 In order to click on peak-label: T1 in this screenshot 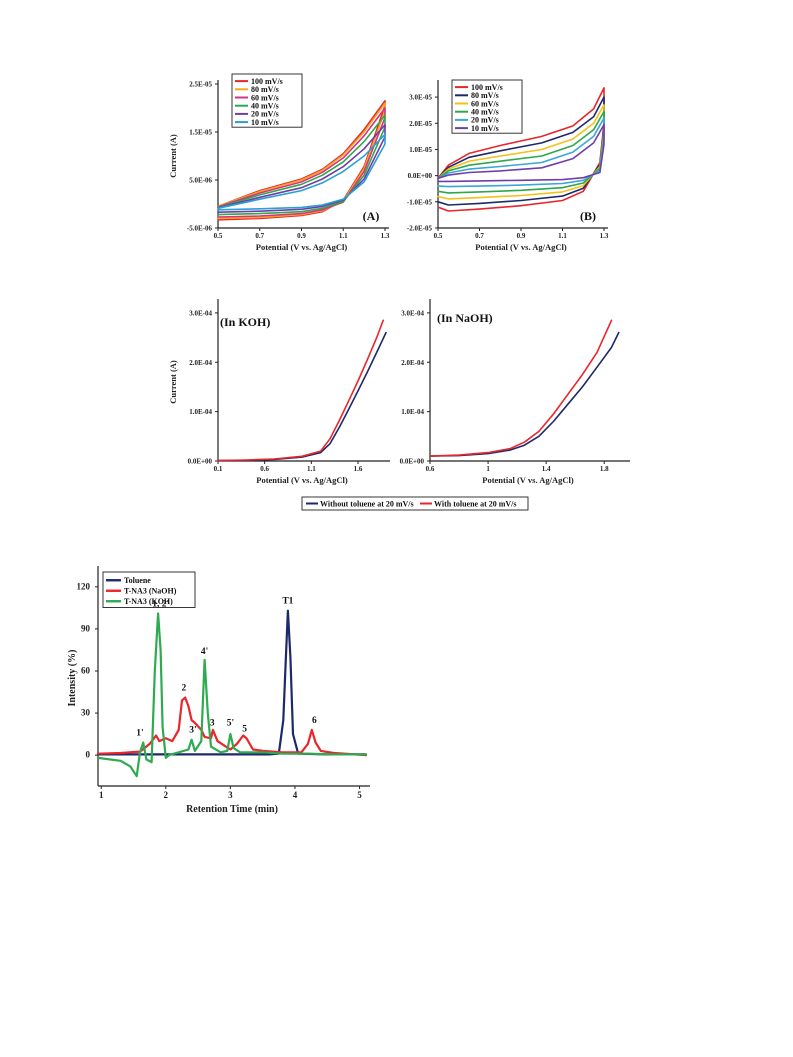, I will do `click(287, 602)`.